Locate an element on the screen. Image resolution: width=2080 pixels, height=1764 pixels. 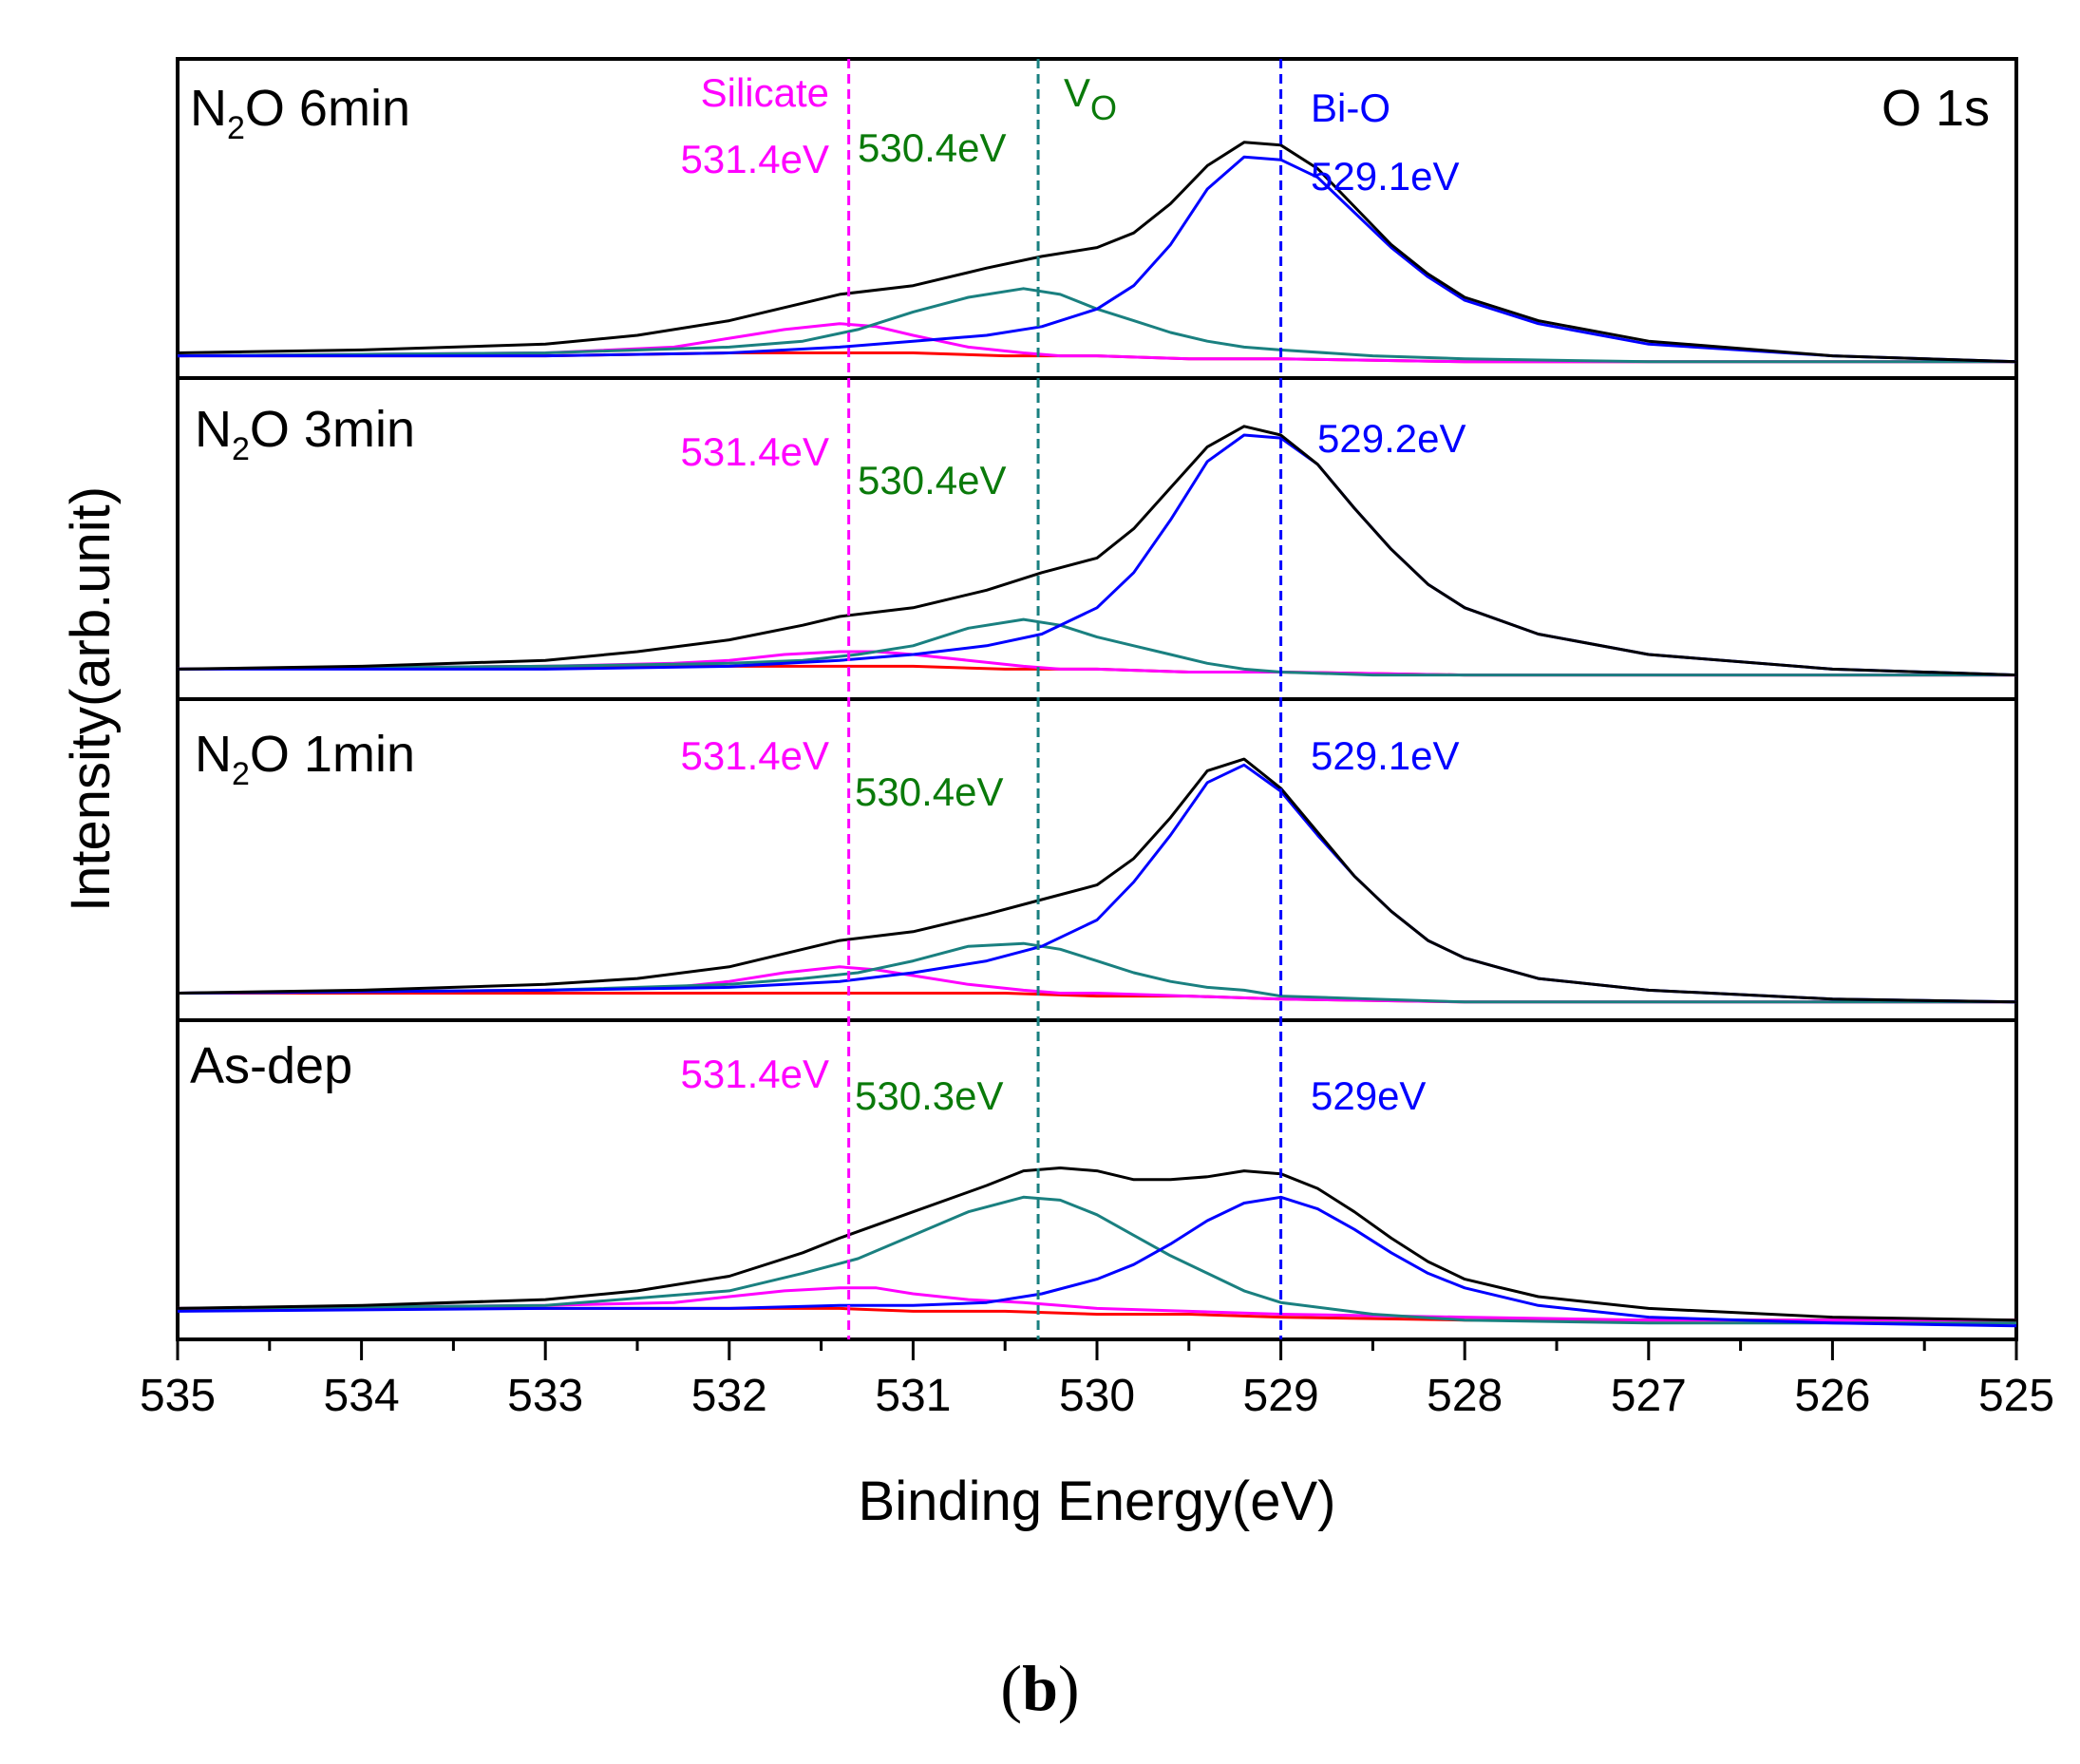
panel-label-n2o-3min: N2O 3min is located at coordinates (305, 434).